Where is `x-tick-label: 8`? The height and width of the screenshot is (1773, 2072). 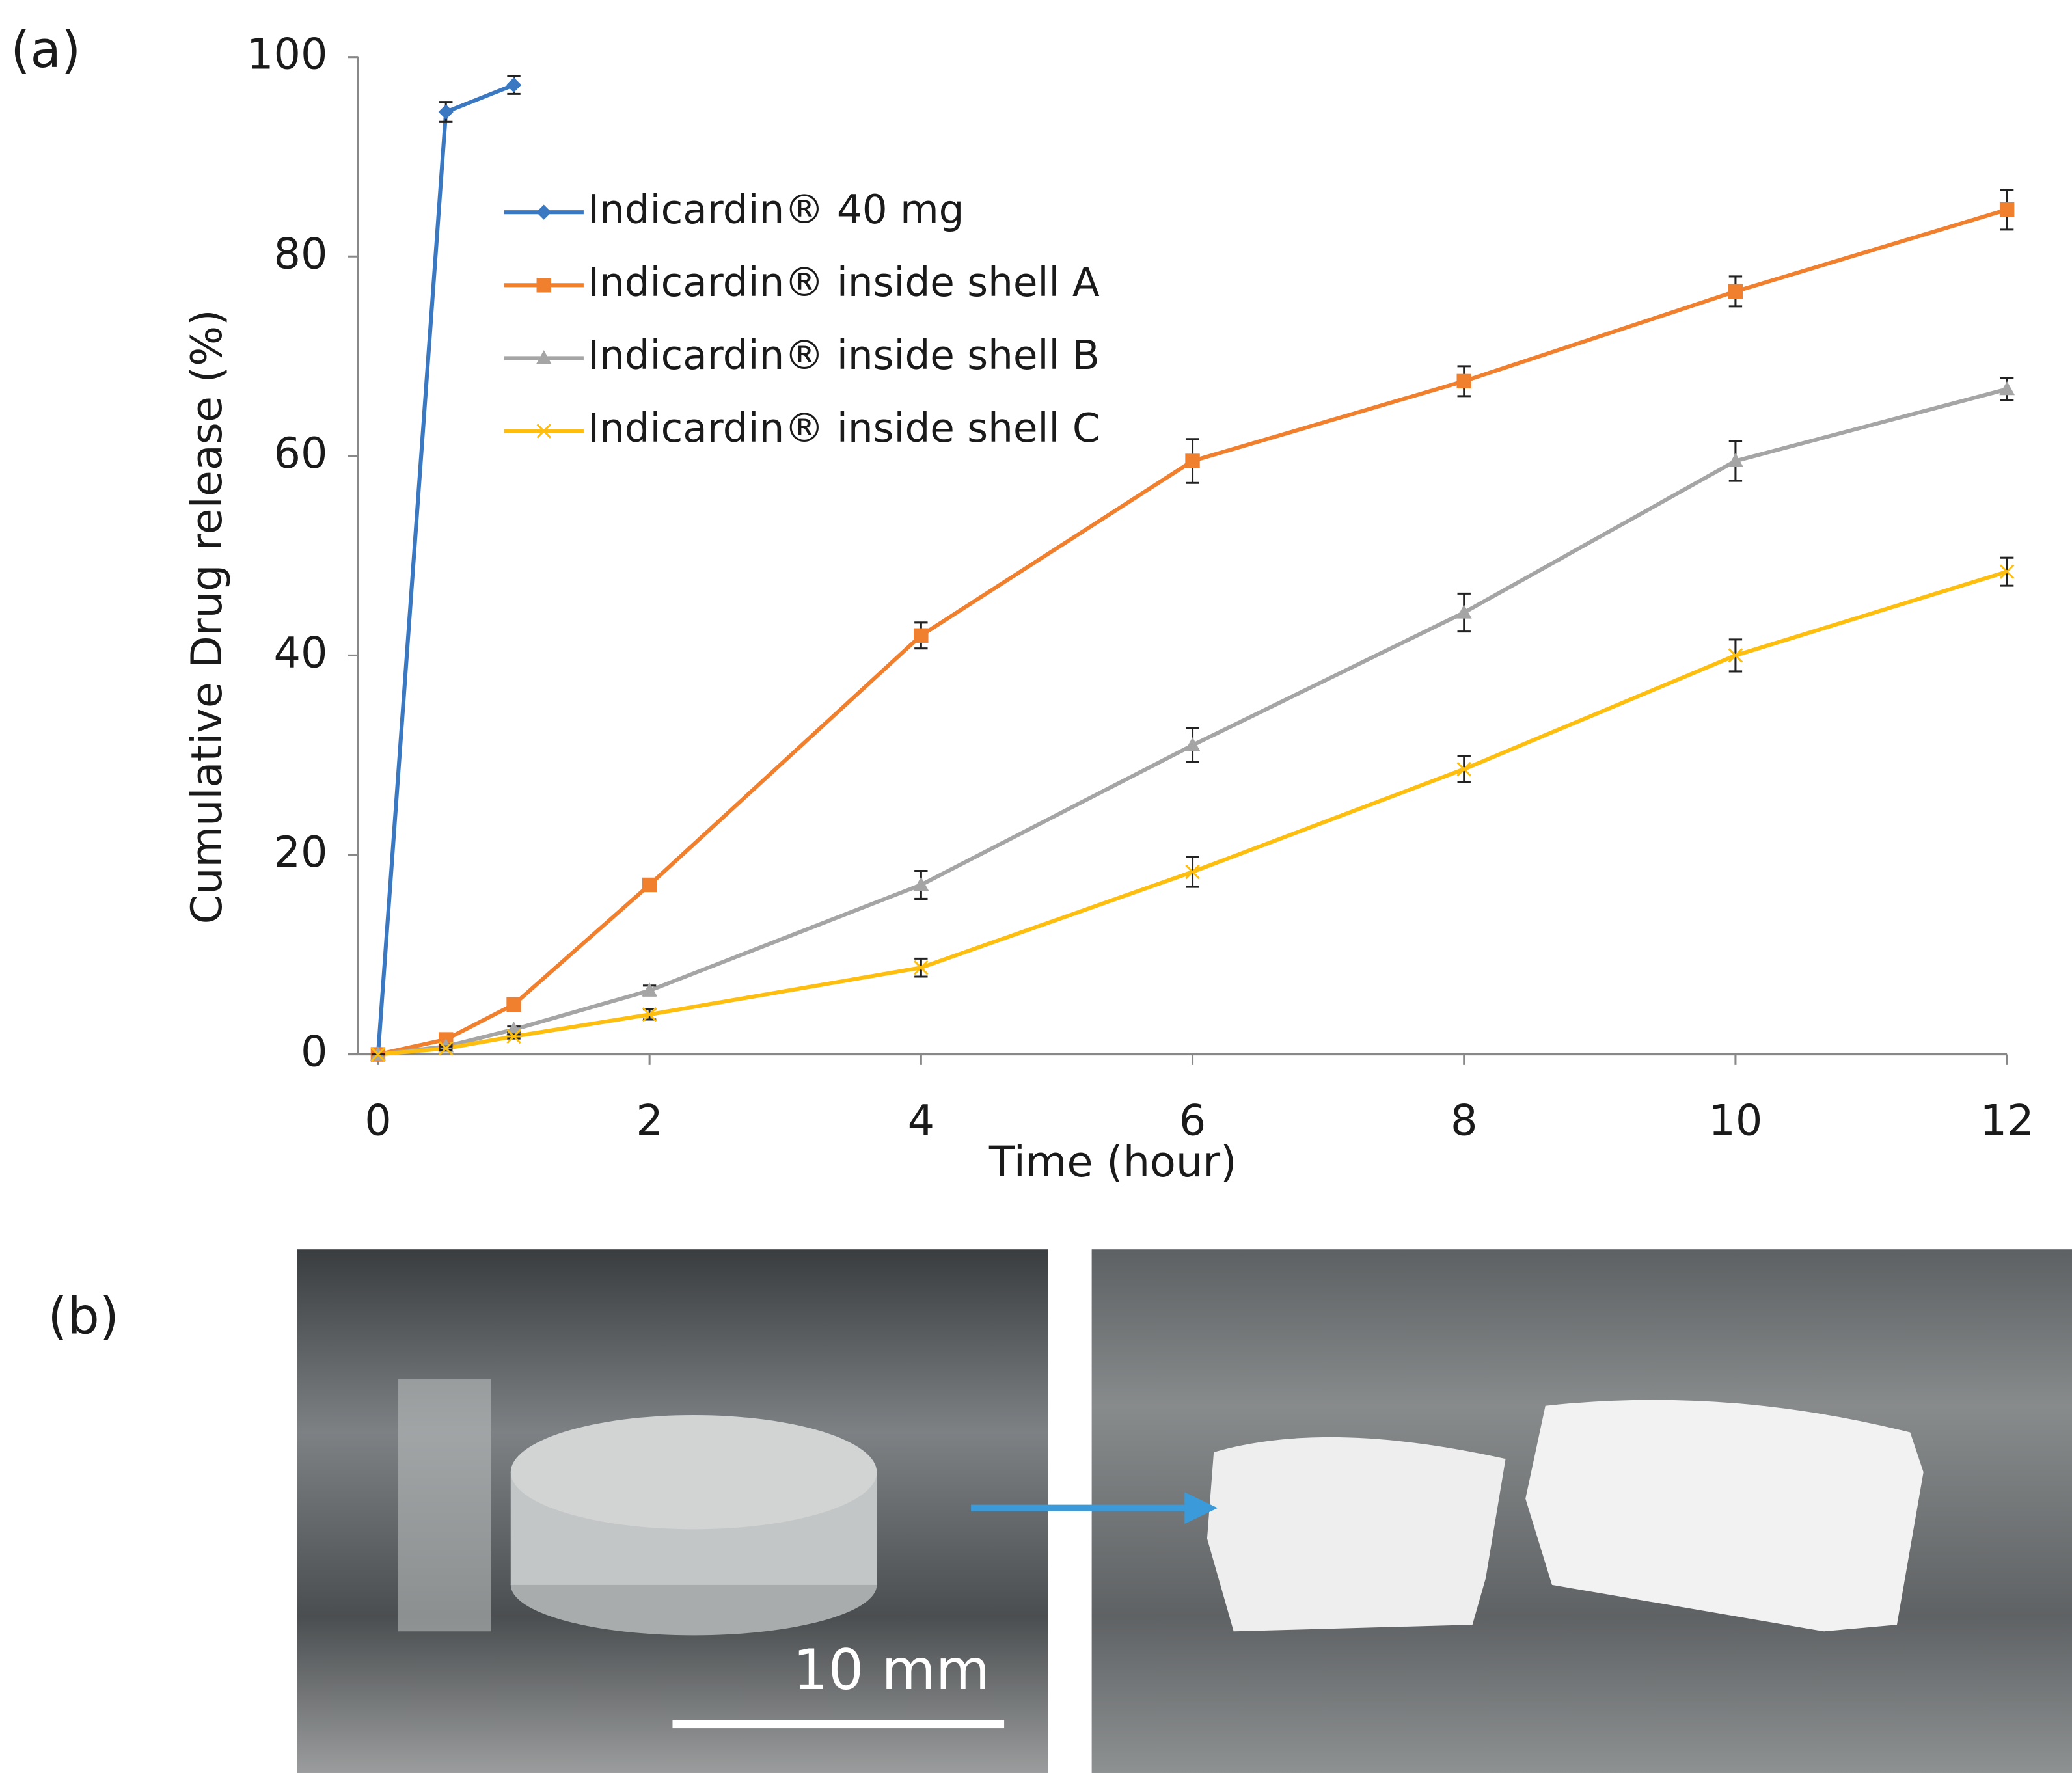 x-tick-label: 8 is located at coordinates (1464, 1121).